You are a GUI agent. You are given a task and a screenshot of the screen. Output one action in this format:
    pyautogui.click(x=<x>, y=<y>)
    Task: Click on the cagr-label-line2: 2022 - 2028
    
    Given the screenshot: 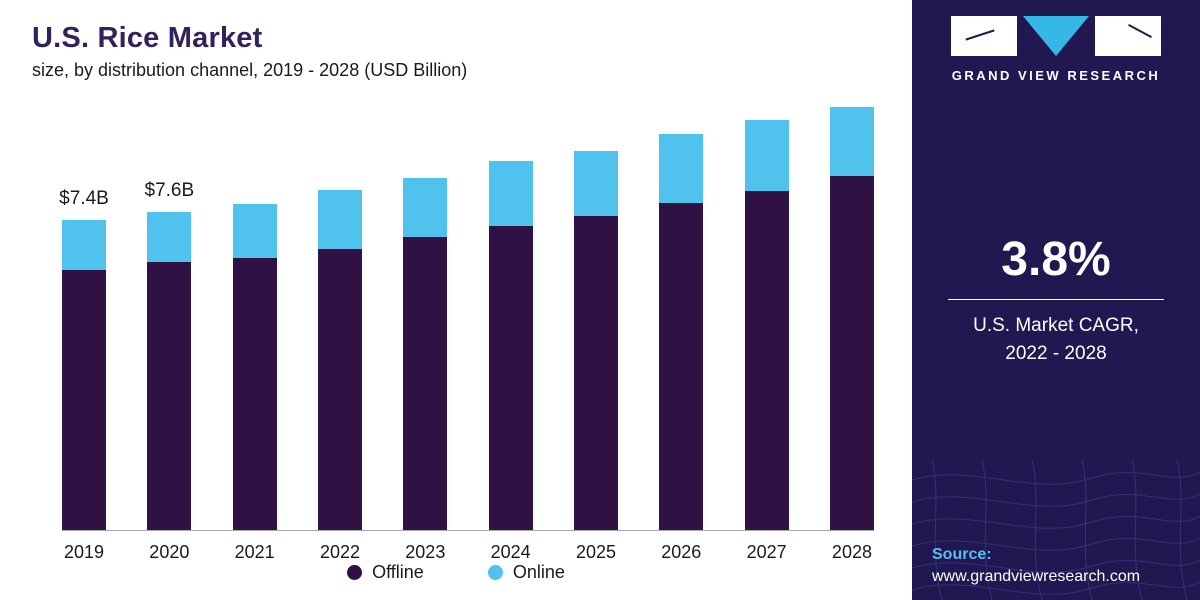 What is the action you would take?
    pyautogui.click(x=1056, y=353)
    